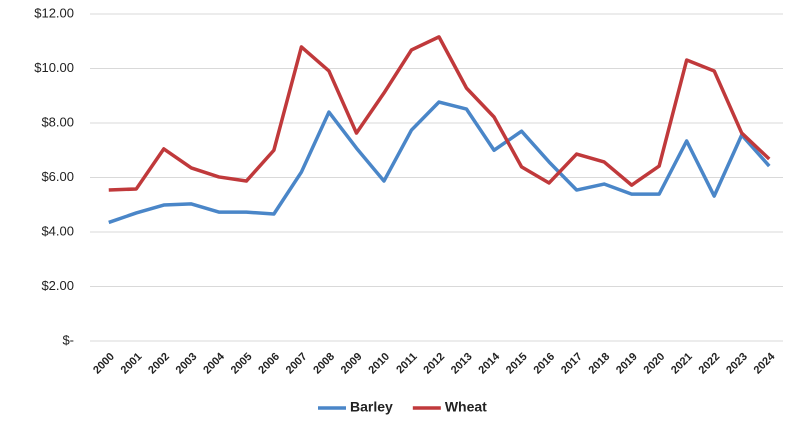 The image size is (788, 421). What do you see at coordinates (710, 364) in the screenshot?
I see `x-tick-label: 2022` at bounding box center [710, 364].